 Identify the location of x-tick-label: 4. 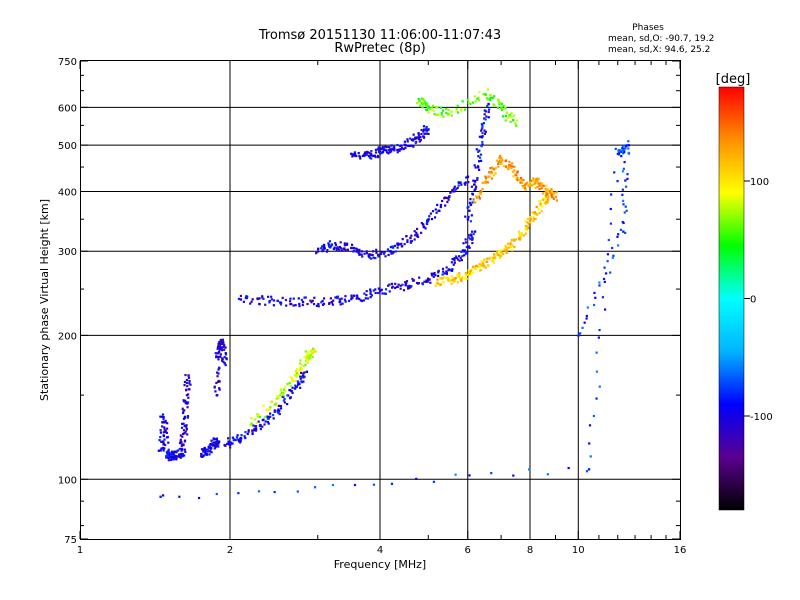
(380, 550).